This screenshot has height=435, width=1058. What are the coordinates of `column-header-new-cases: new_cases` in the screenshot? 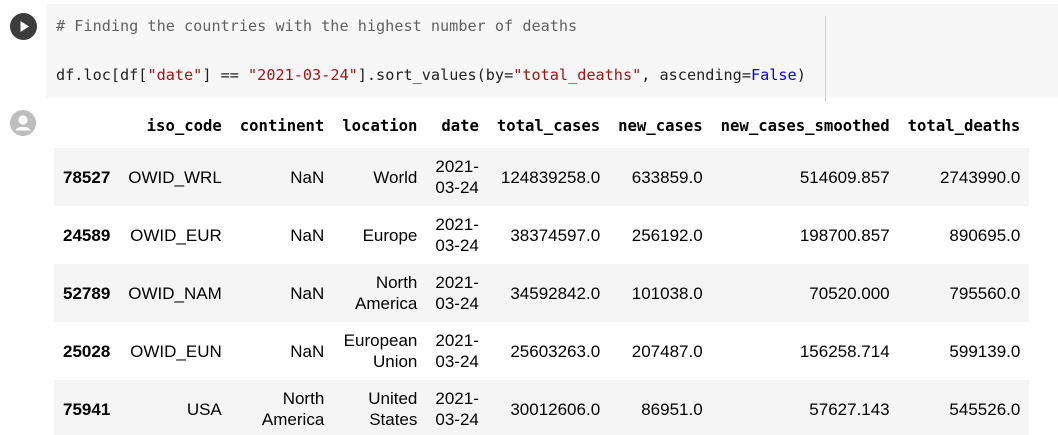 It's located at (660, 126).